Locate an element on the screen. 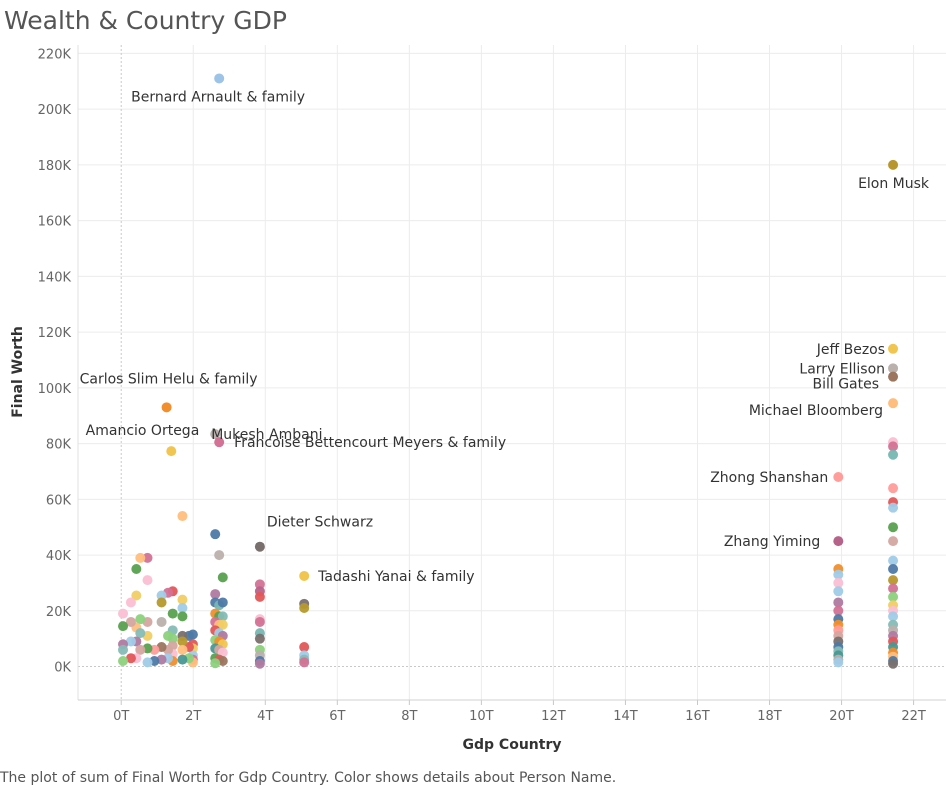 Image resolution: width=946 pixels, height=790 pixels. y-tick-label: 160K is located at coordinates (55, 222).